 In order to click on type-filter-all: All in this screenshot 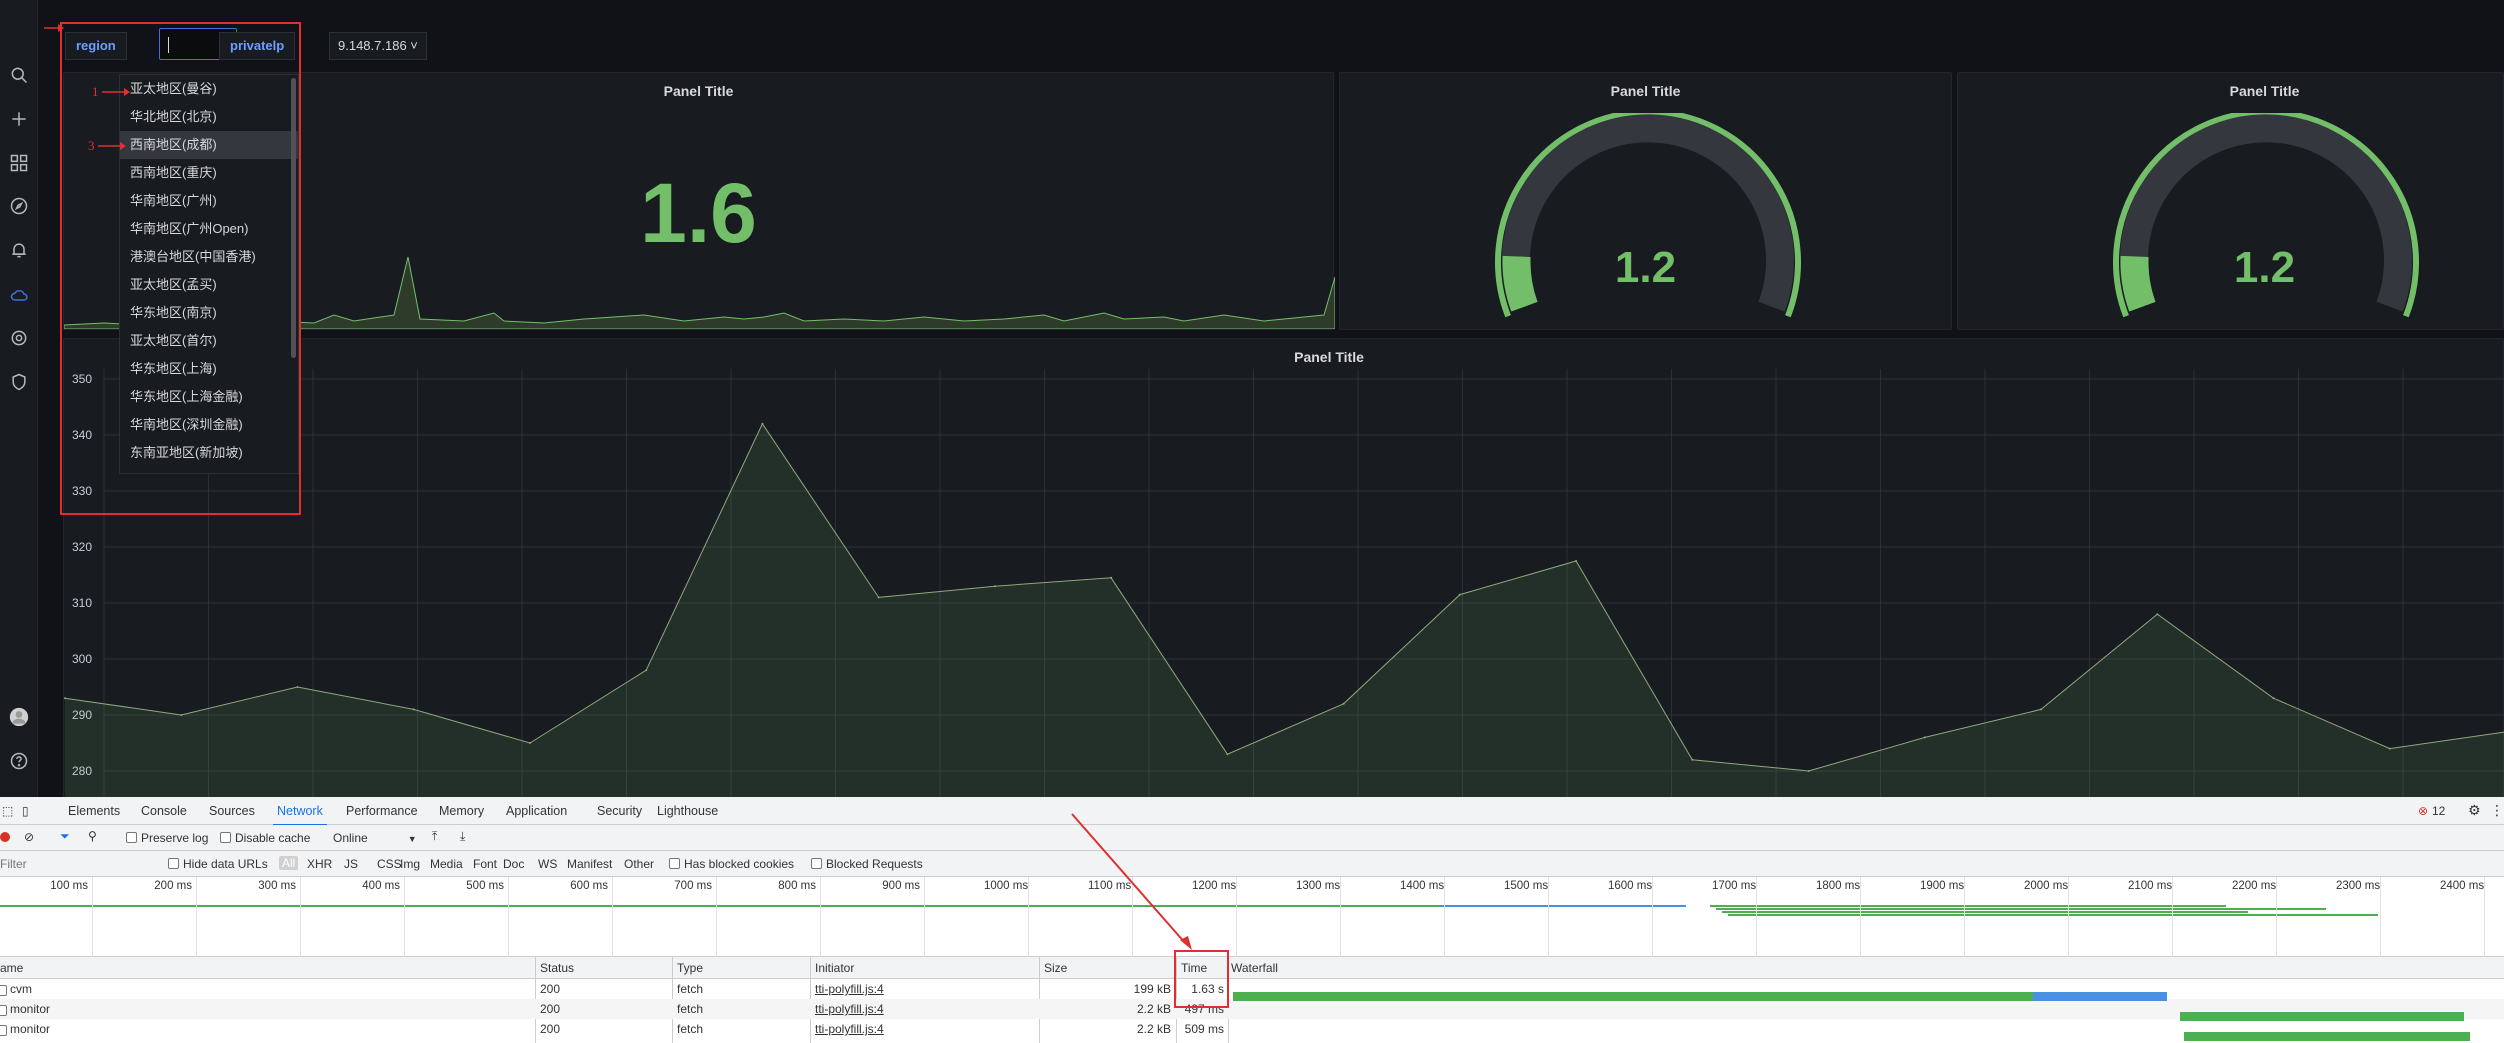, I will do `click(289, 863)`.